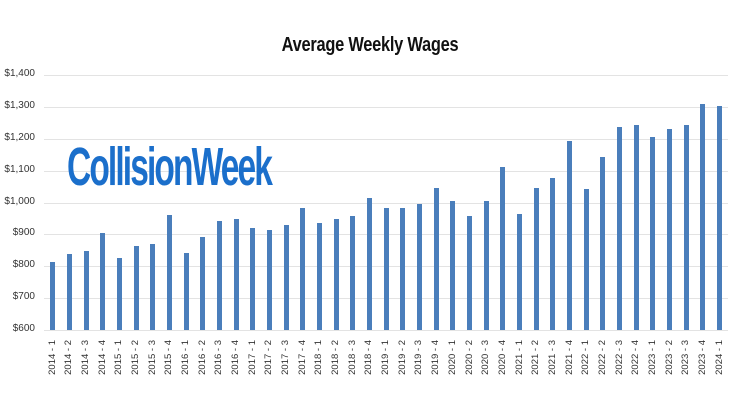 The width and height of the screenshot is (740, 400). What do you see at coordinates (569, 357) in the screenshot?
I see `x-axis-tick-label: 2021 - 4` at bounding box center [569, 357].